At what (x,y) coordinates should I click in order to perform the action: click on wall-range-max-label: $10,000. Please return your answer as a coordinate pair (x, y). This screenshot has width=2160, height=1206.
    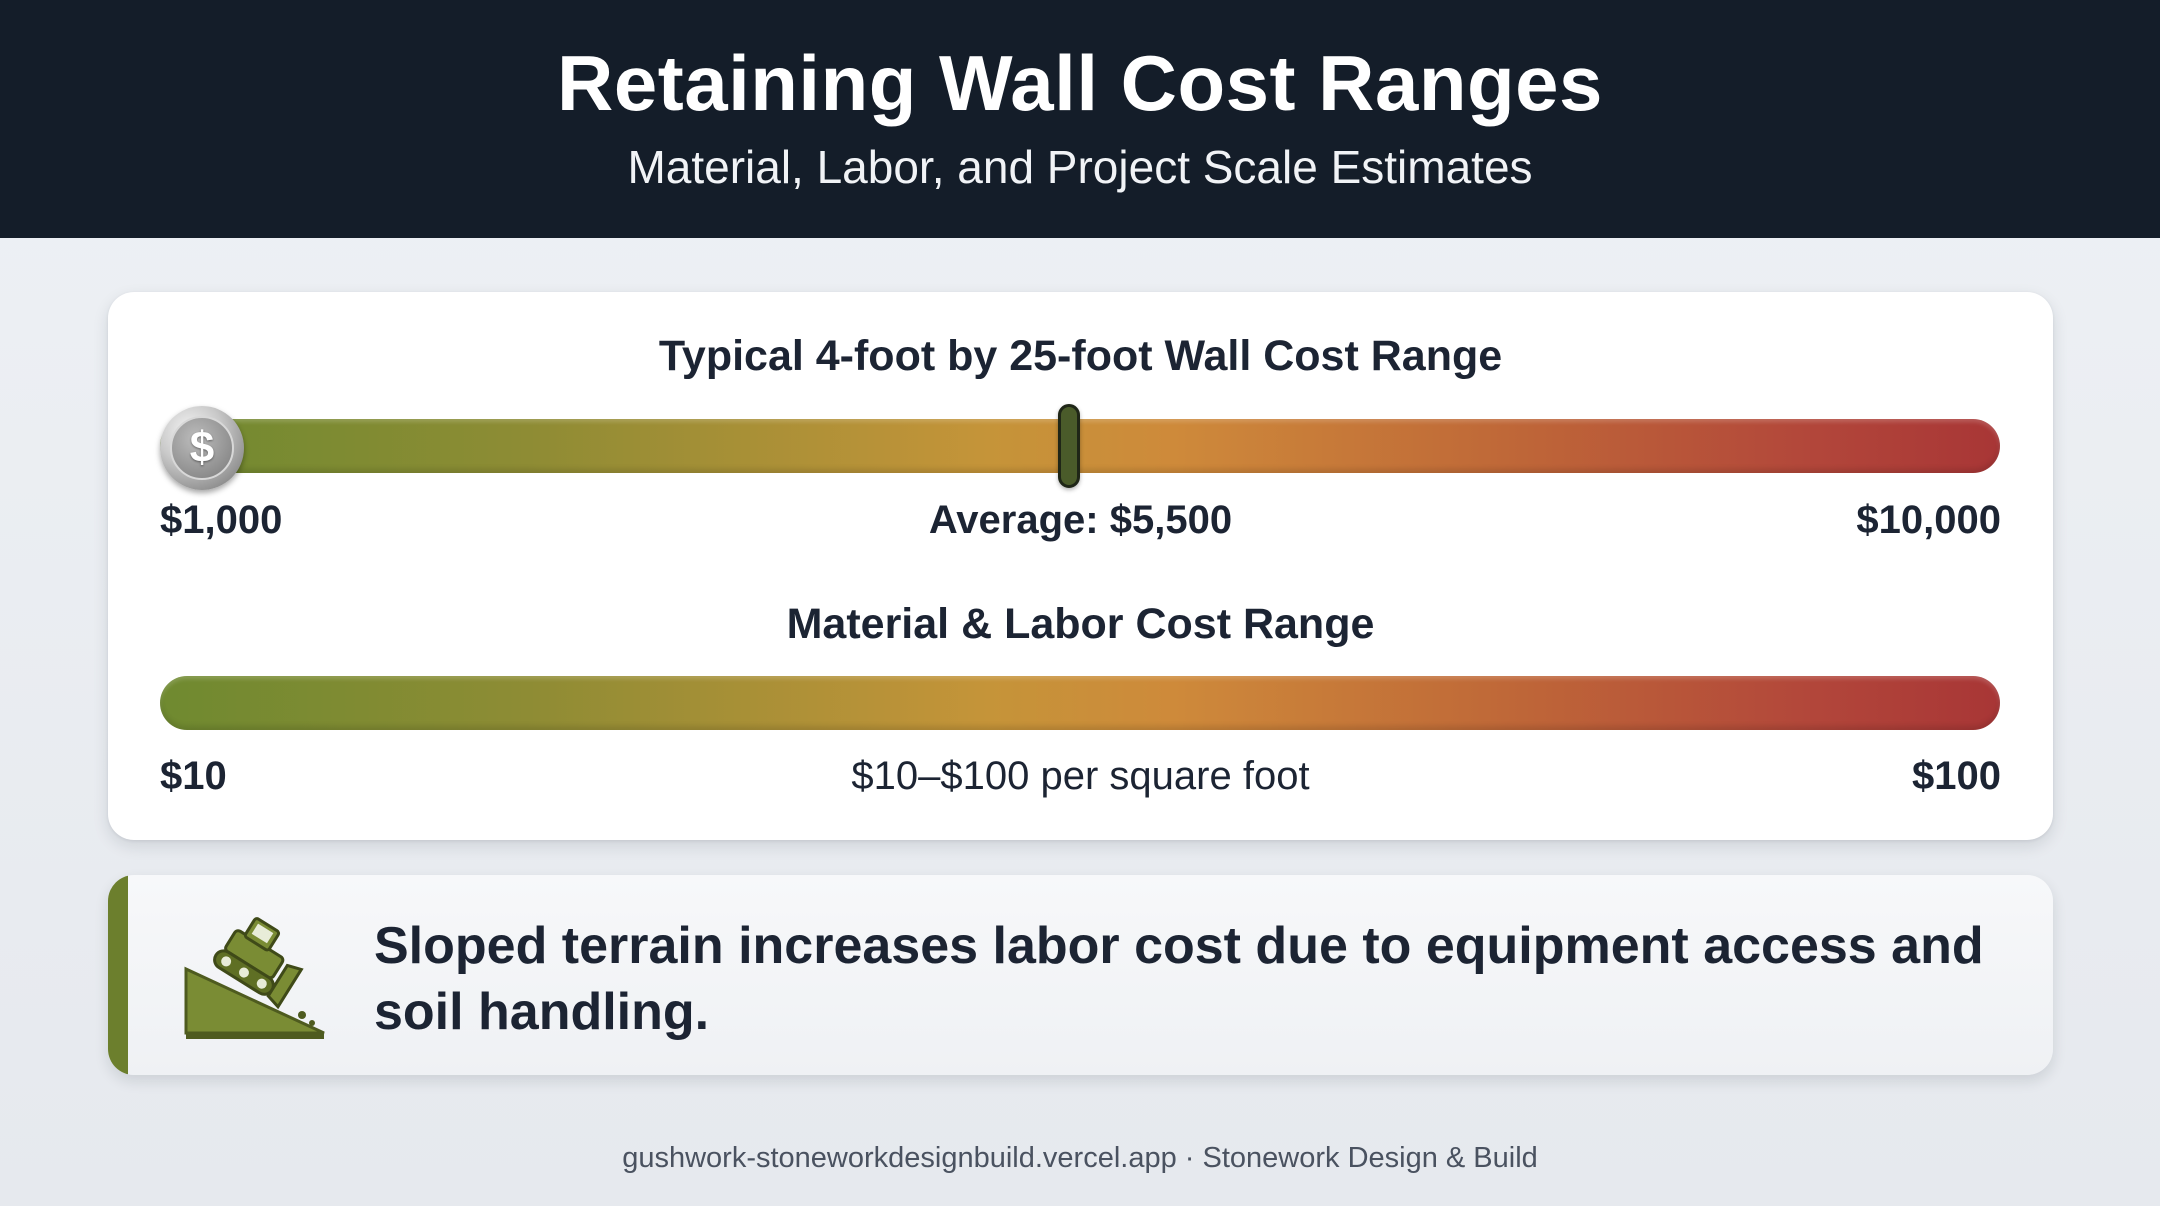
    Looking at the image, I should click on (1928, 520).